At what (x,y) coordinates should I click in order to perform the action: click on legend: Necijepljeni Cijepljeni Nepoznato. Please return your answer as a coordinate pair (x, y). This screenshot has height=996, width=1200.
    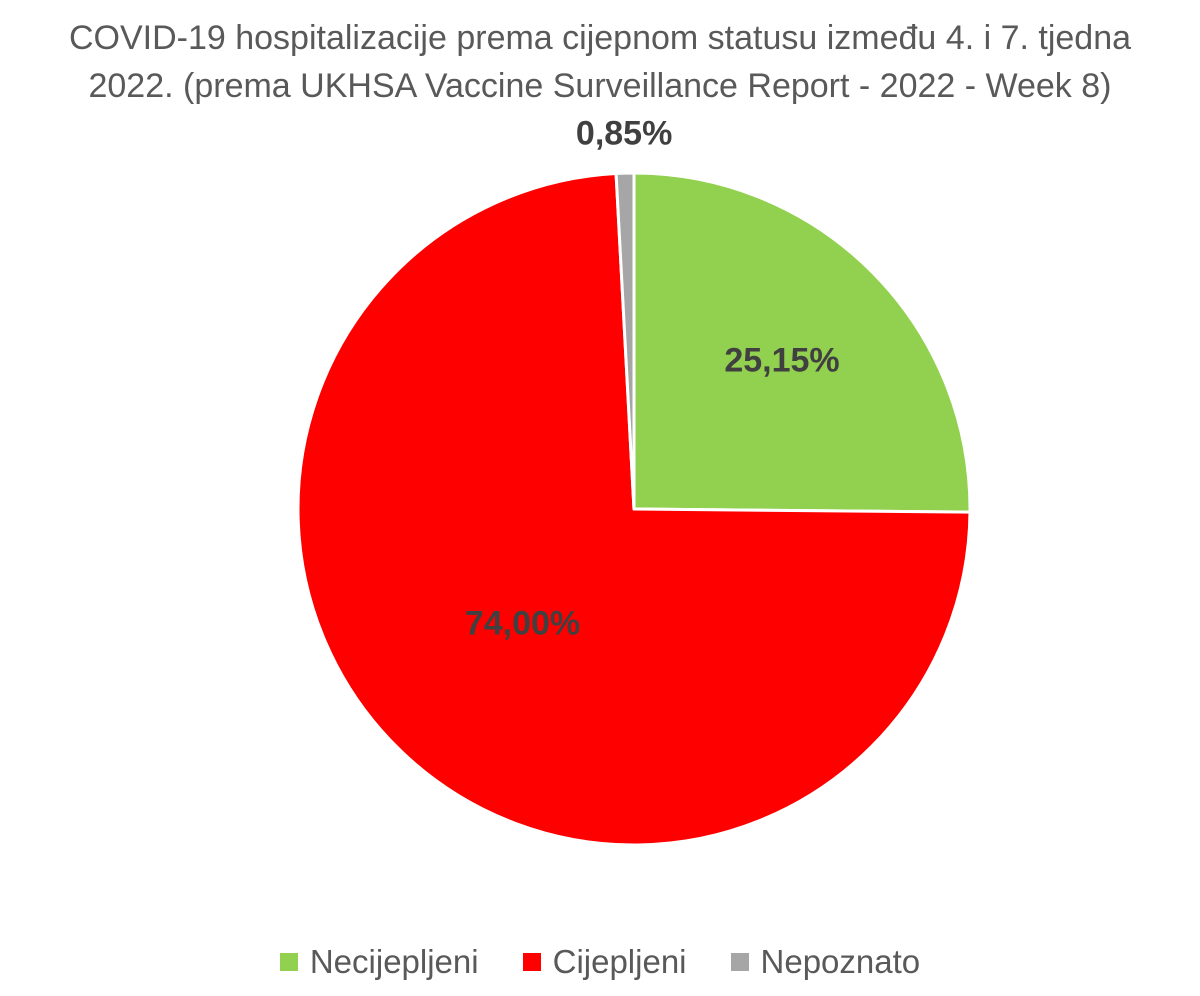
    Looking at the image, I should click on (600, 962).